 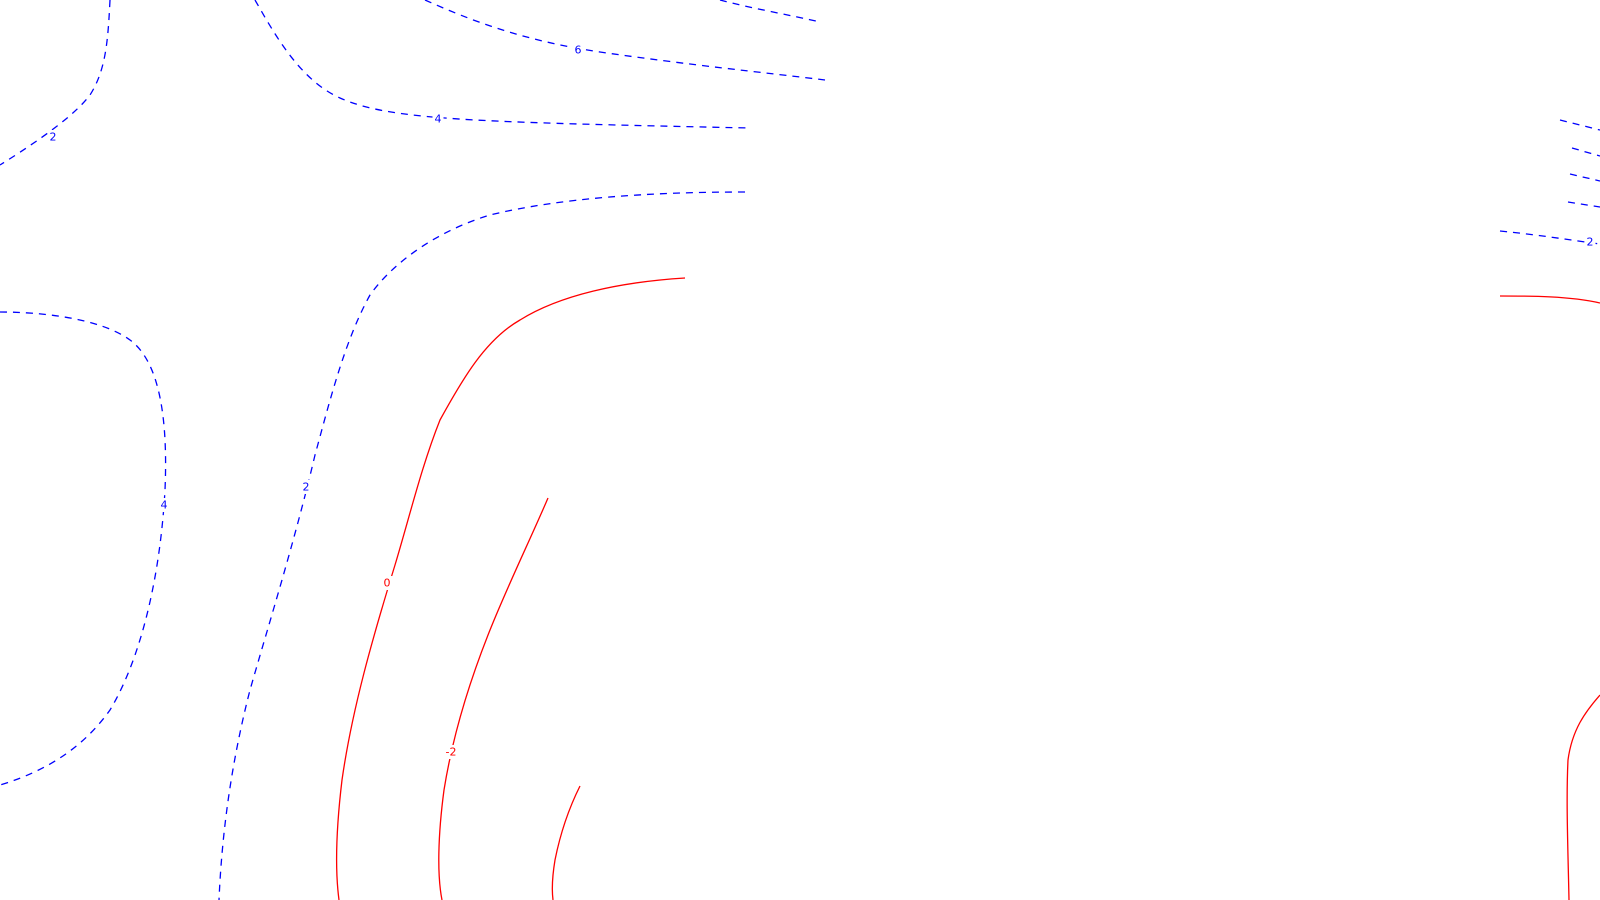 What do you see at coordinates (770, 11) in the screenshot?
I see `contour-line-c-6-topedge` at bounding box center [770, 11].